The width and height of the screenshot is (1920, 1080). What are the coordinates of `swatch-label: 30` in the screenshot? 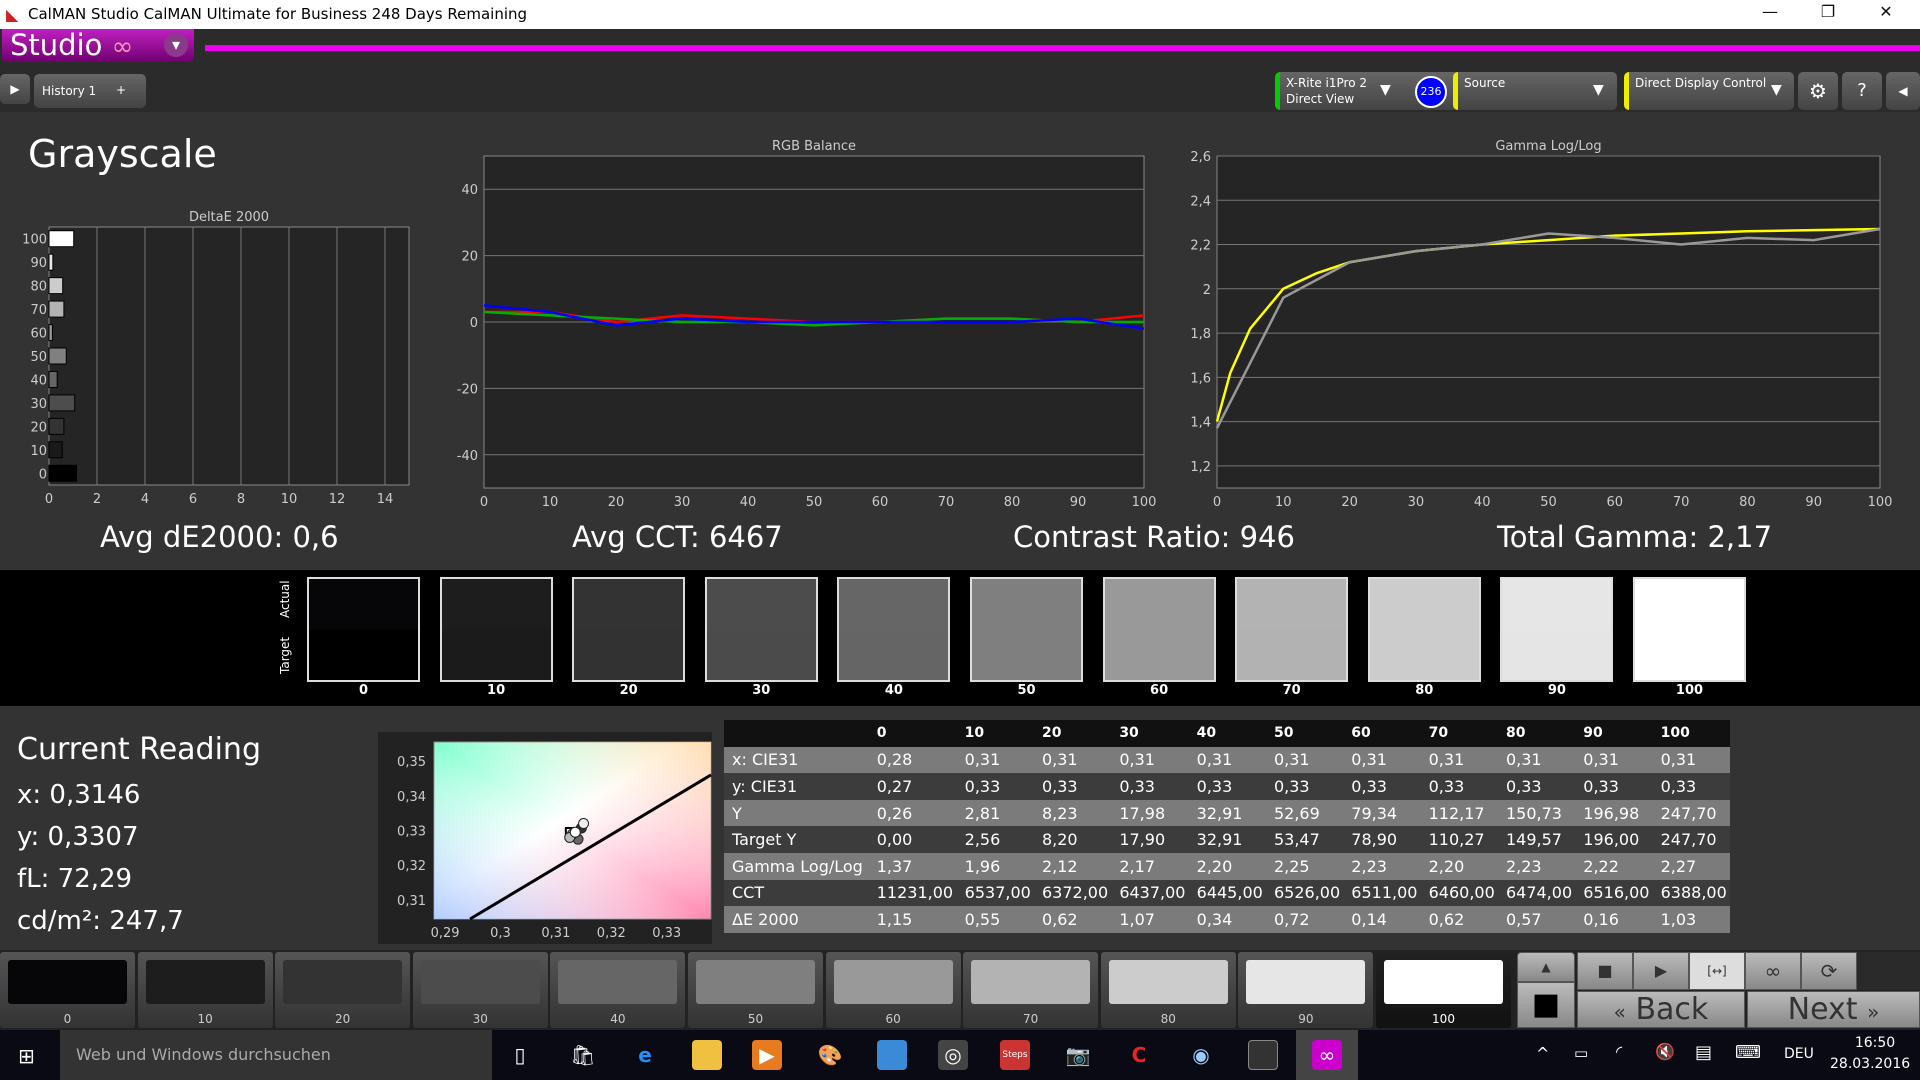 It's located at (761, 690).